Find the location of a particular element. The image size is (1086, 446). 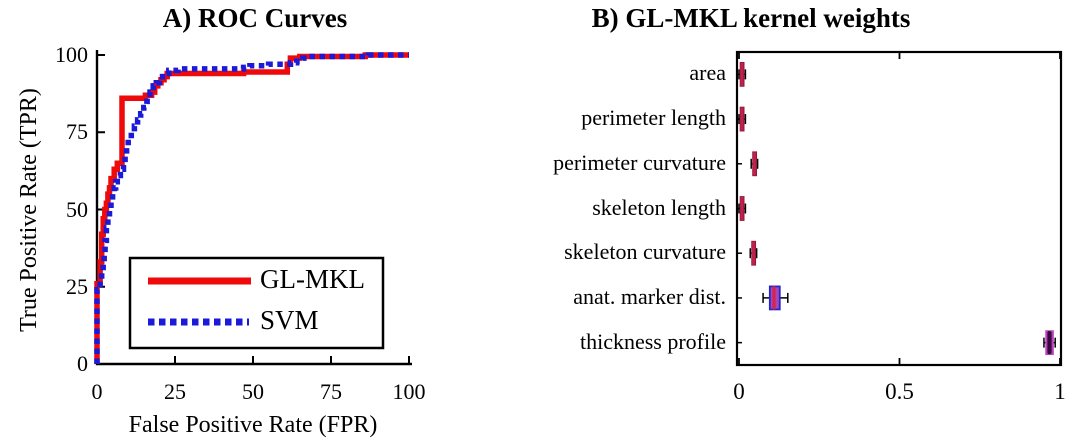

category-label: skeleton curvature is located at coordinates (645, 252).